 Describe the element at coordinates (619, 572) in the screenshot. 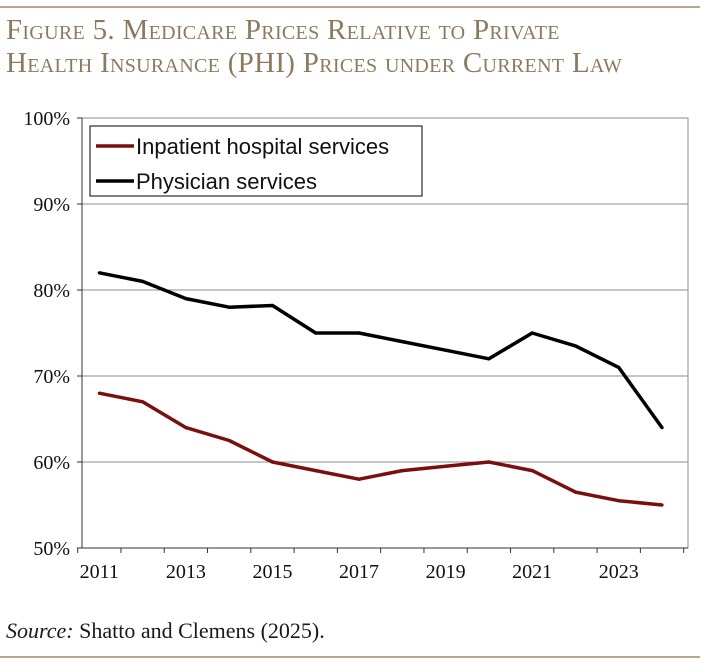

I see `x-tick-label: 2023` at that location.